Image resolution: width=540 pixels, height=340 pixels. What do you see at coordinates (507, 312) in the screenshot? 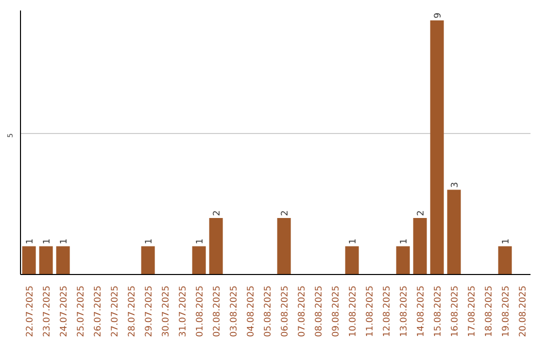
I see `x-tick-label: 19.08.2025` at bounding box center [507, 312].